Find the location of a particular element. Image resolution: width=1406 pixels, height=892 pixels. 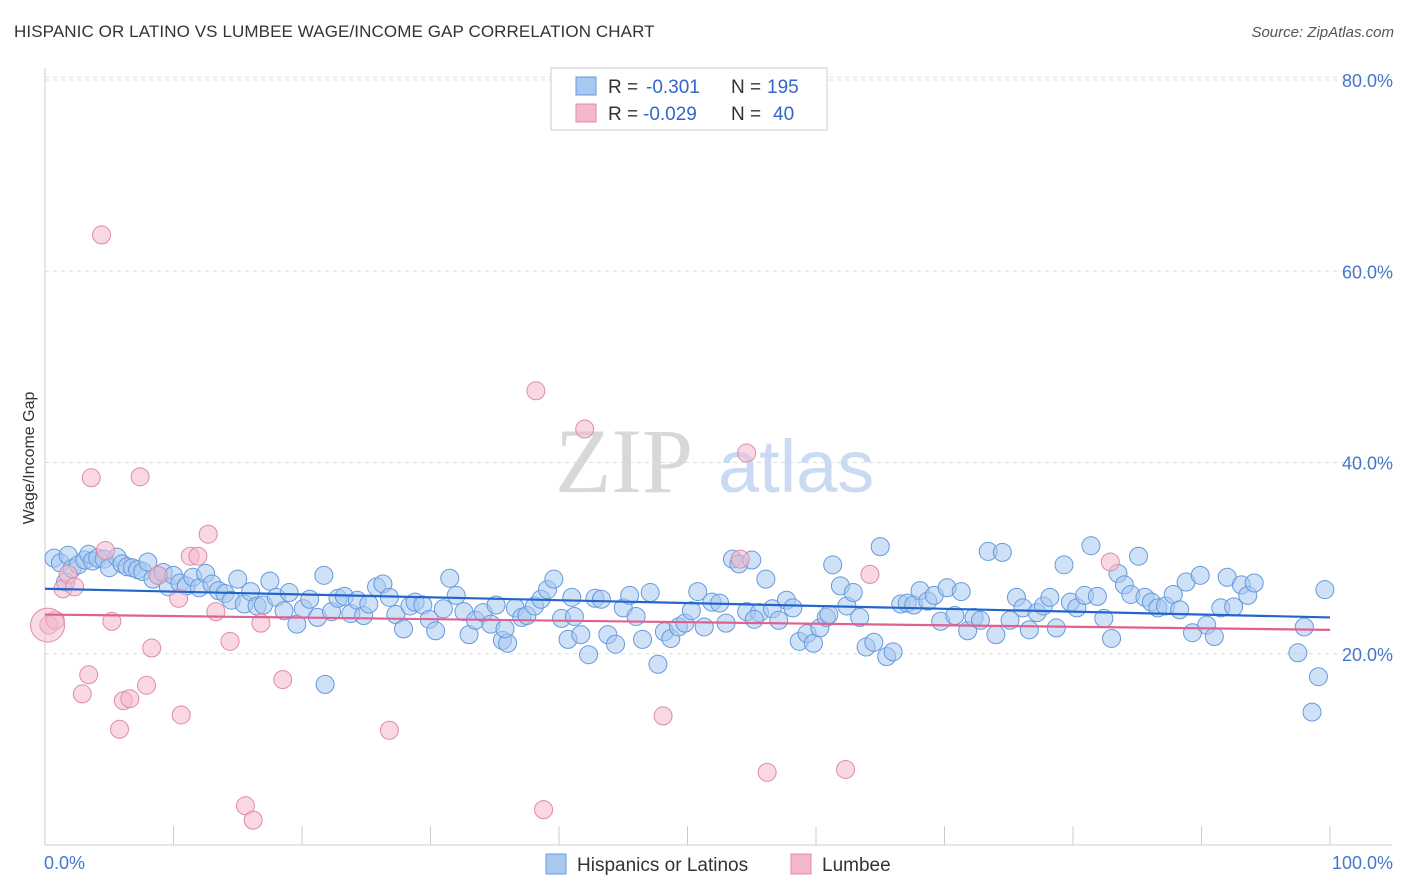

watermark-zip: ZIP is located at coordinates (624, 461).